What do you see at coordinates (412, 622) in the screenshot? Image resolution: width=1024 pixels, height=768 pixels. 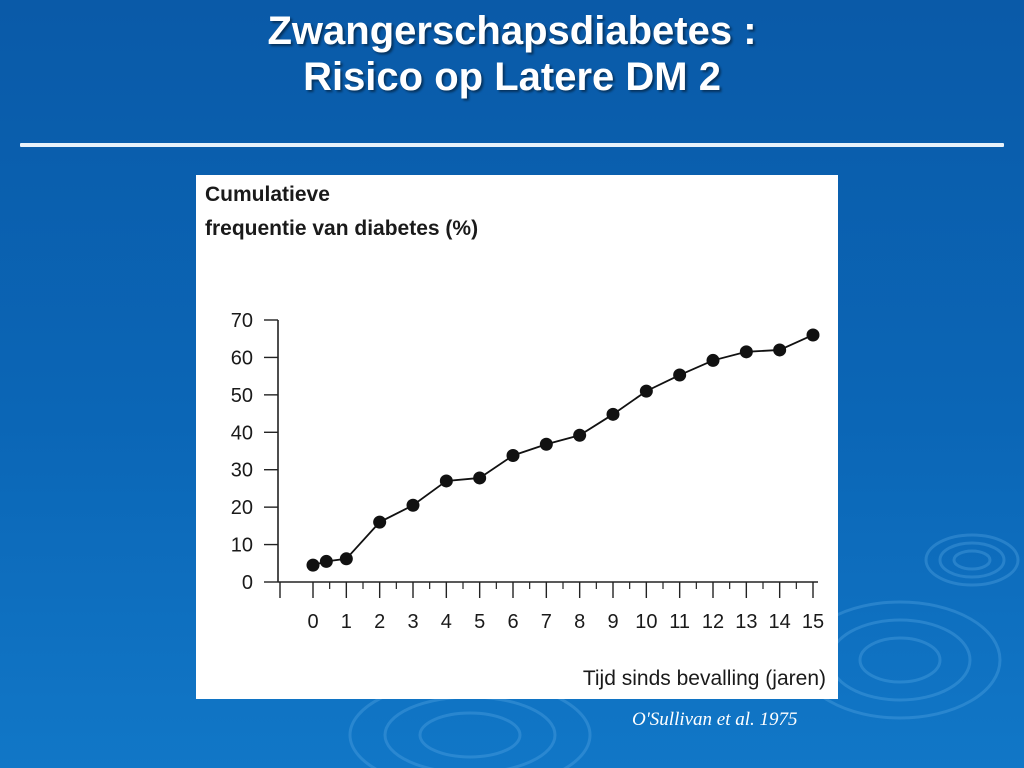 I see `x-tick-label: 3` at bounding box center [412, 622].